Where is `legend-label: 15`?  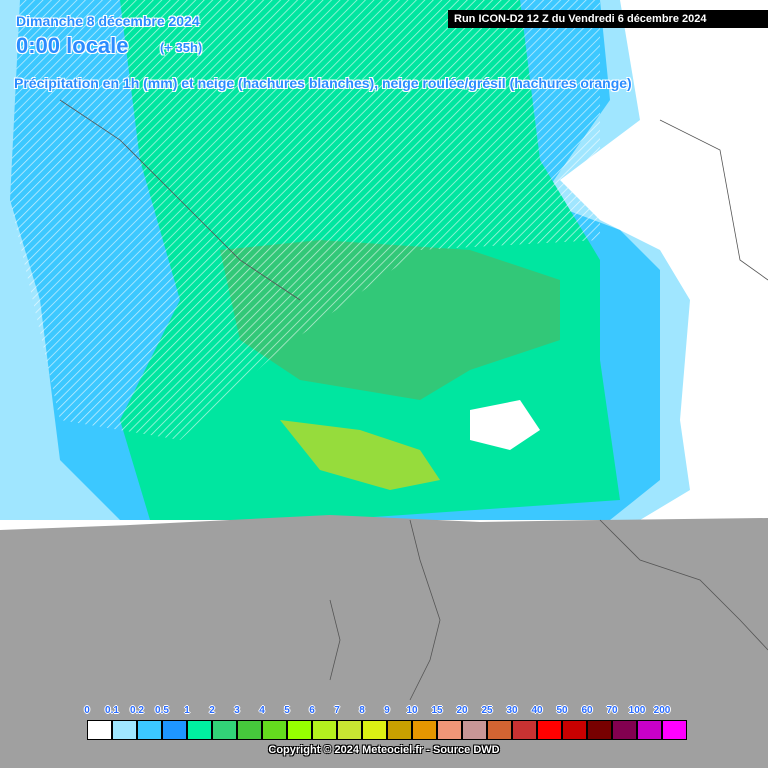 legend-label: 15 is located at coordinates (437, 710).